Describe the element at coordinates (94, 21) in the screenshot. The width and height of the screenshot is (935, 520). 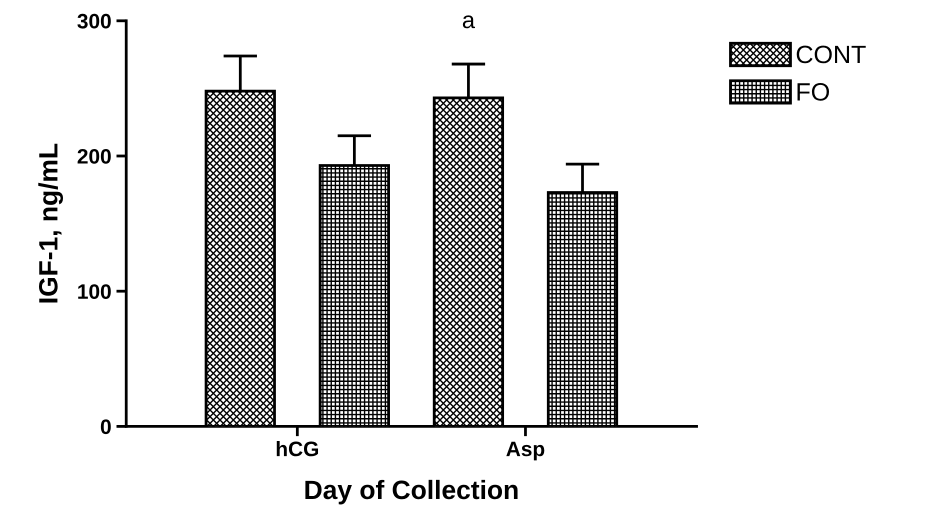
I see `y-tick-label: 300` at that location.